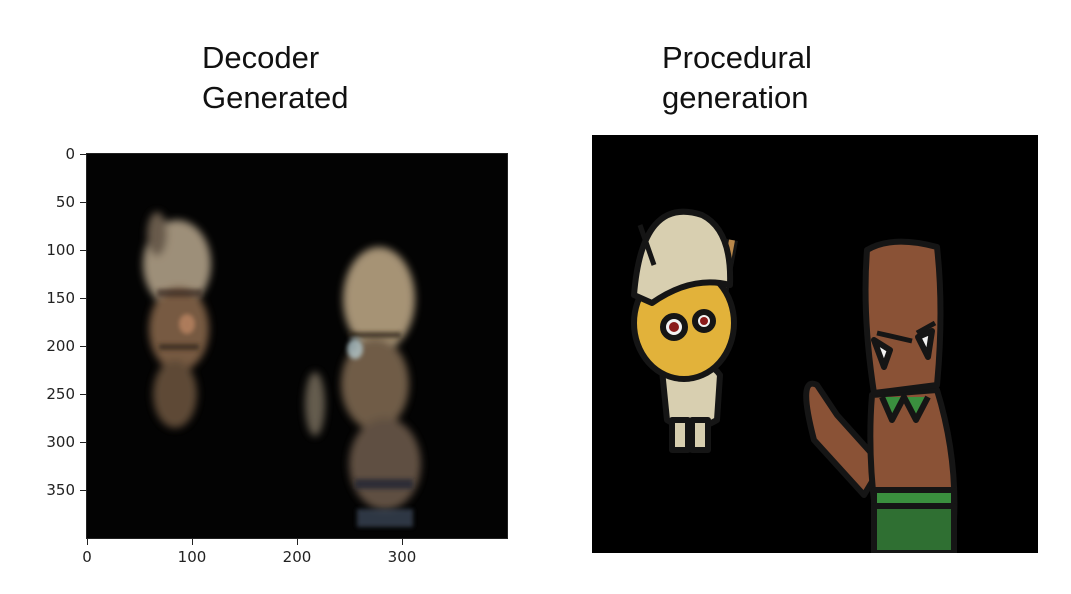 The image size is (1071, 594). Describe the element at coordinates (70, 154) in the screenshot. I see `y-tick-label: 0` at that location.